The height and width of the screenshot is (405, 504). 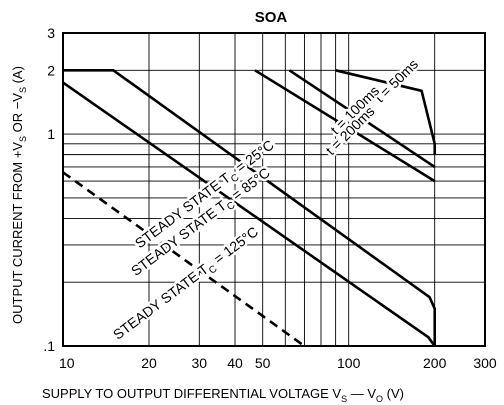 I want to click on x-tick-label: 40, so click(x=235, y=363).